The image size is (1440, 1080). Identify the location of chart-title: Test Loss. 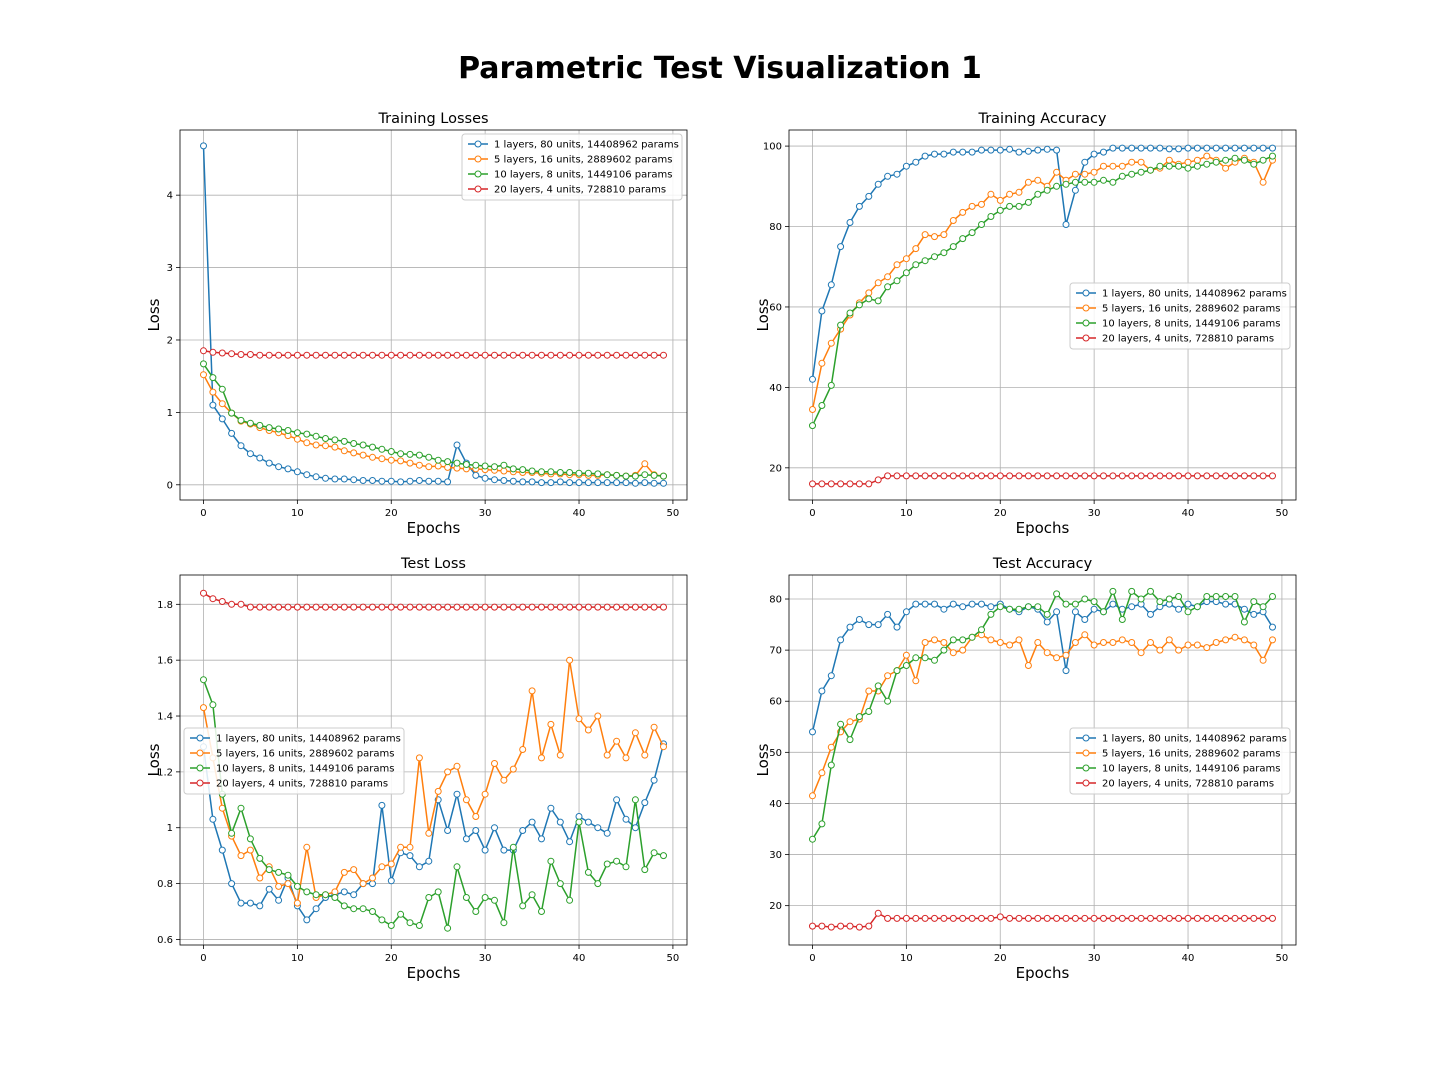
(433, 564).